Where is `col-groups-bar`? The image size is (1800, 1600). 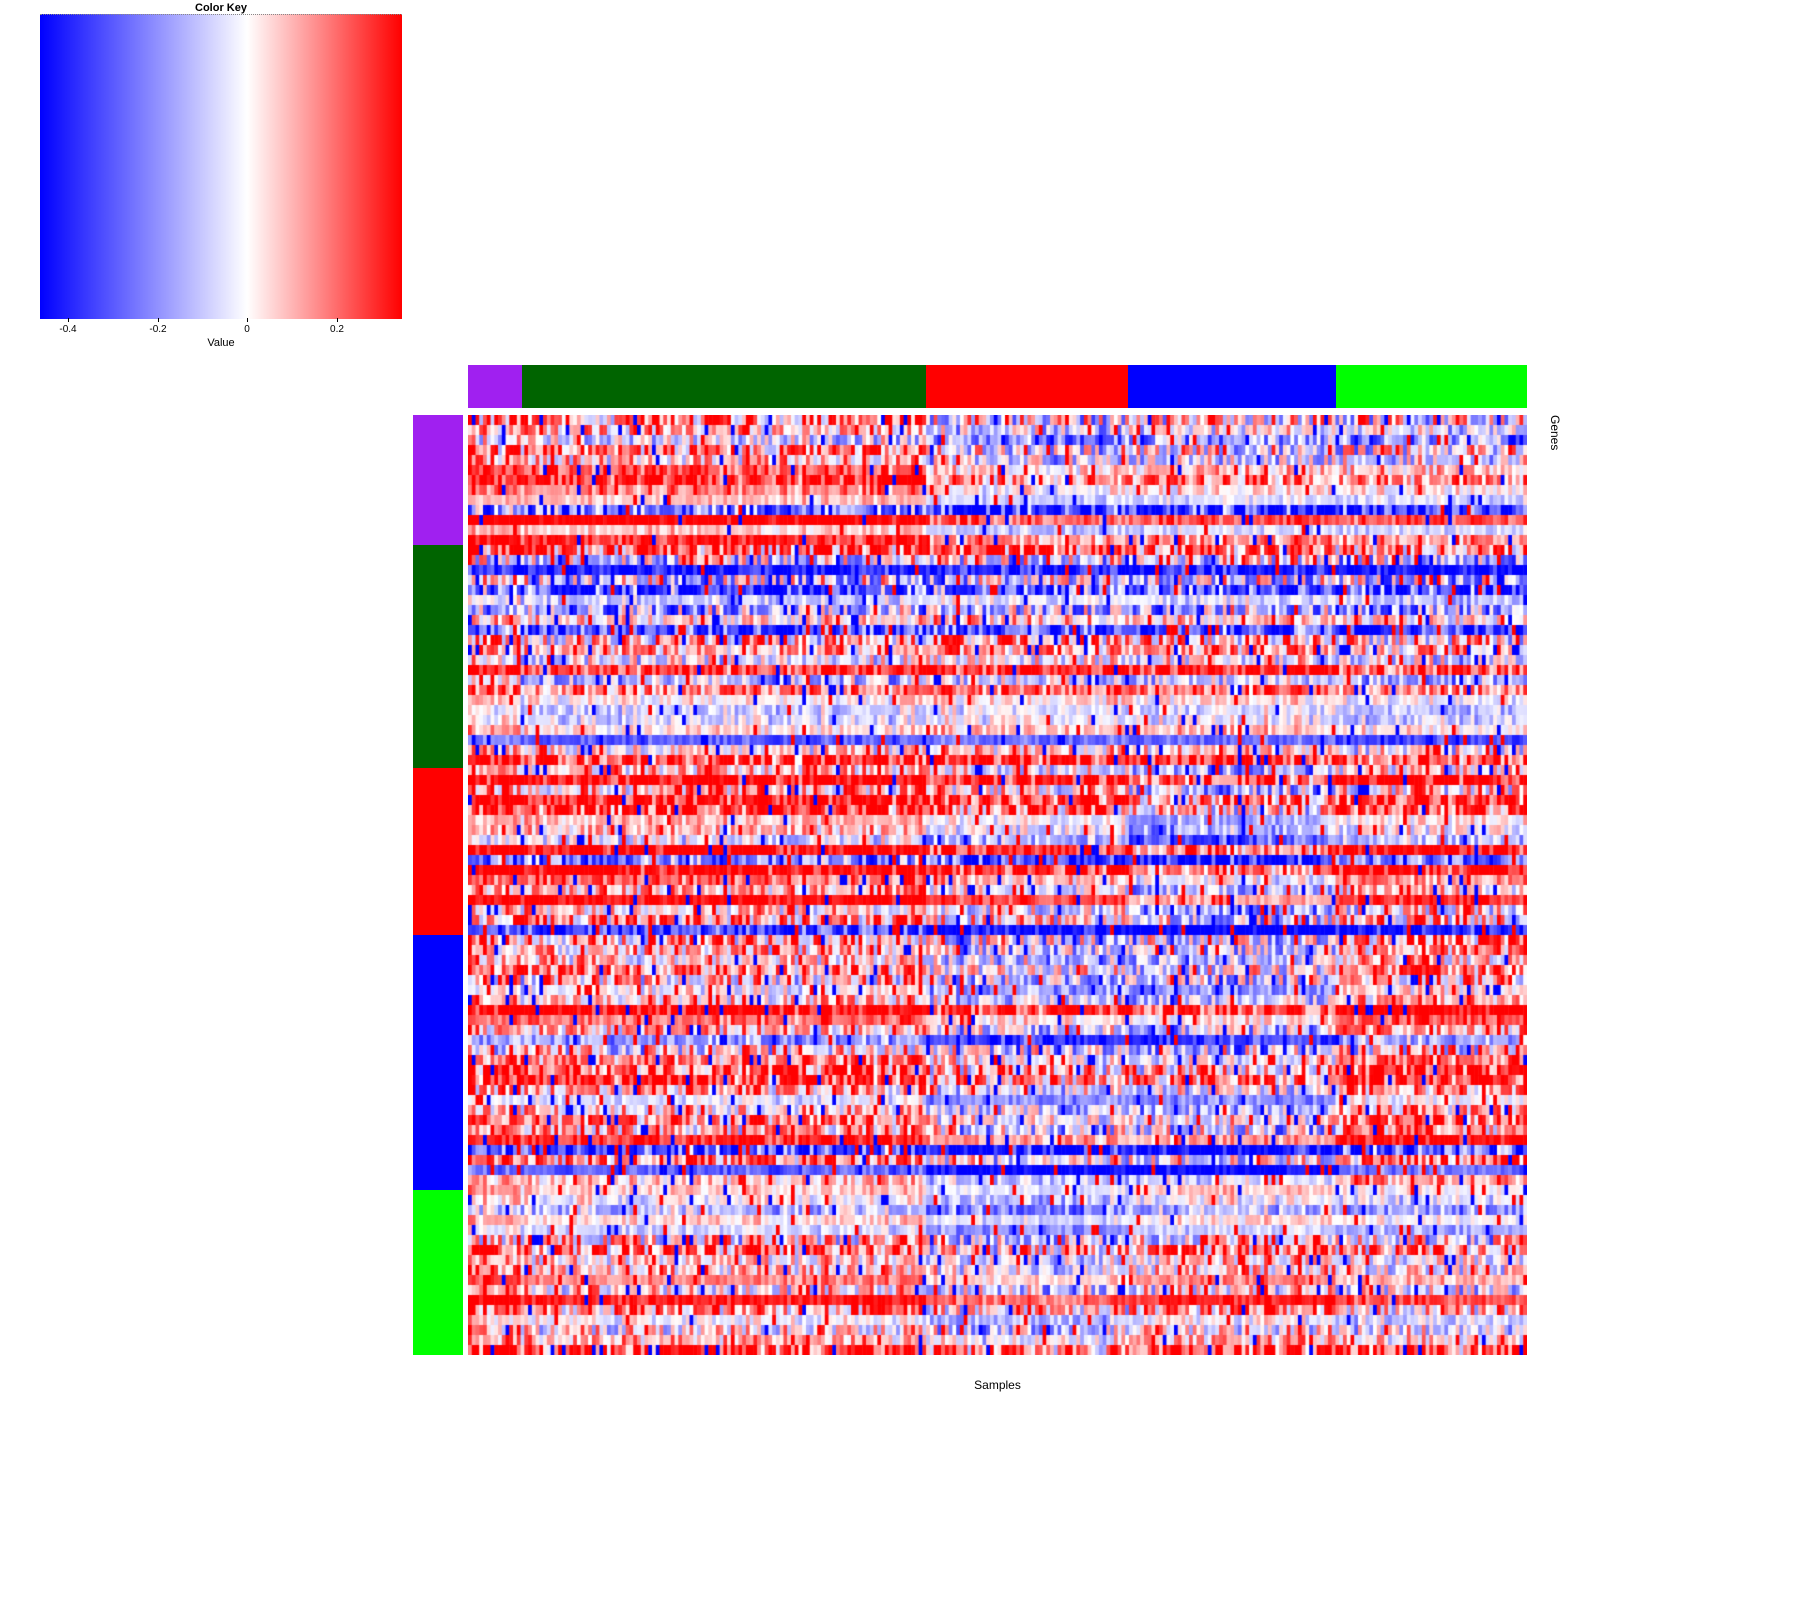
col-groups-bar is located at coordinates (998, 386).